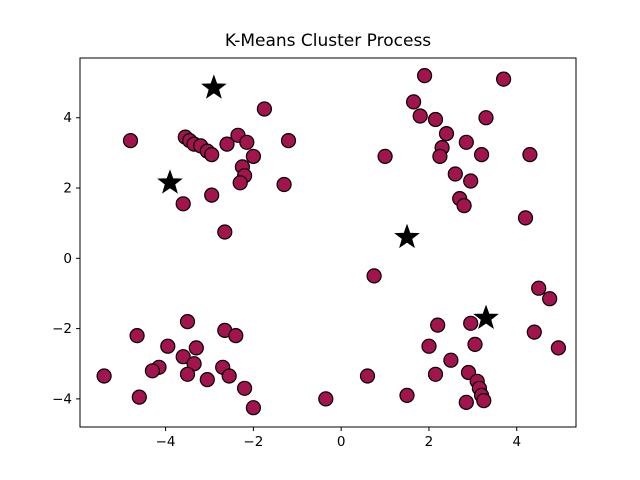 This screenshot has height=480, width=640. What do you see at coordinates (62, 329) in the screenshot?
I see `y-axis-tick-label: −2` at bounding box center [62, 329].